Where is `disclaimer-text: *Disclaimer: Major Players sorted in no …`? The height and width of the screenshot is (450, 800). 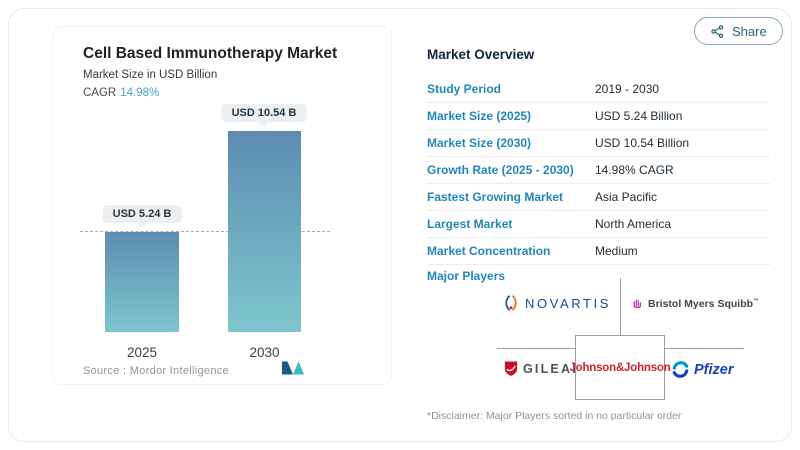 disclaimer-text: *Disclaimer: Major Players sorted in no … is located at coordinates (554, 416).